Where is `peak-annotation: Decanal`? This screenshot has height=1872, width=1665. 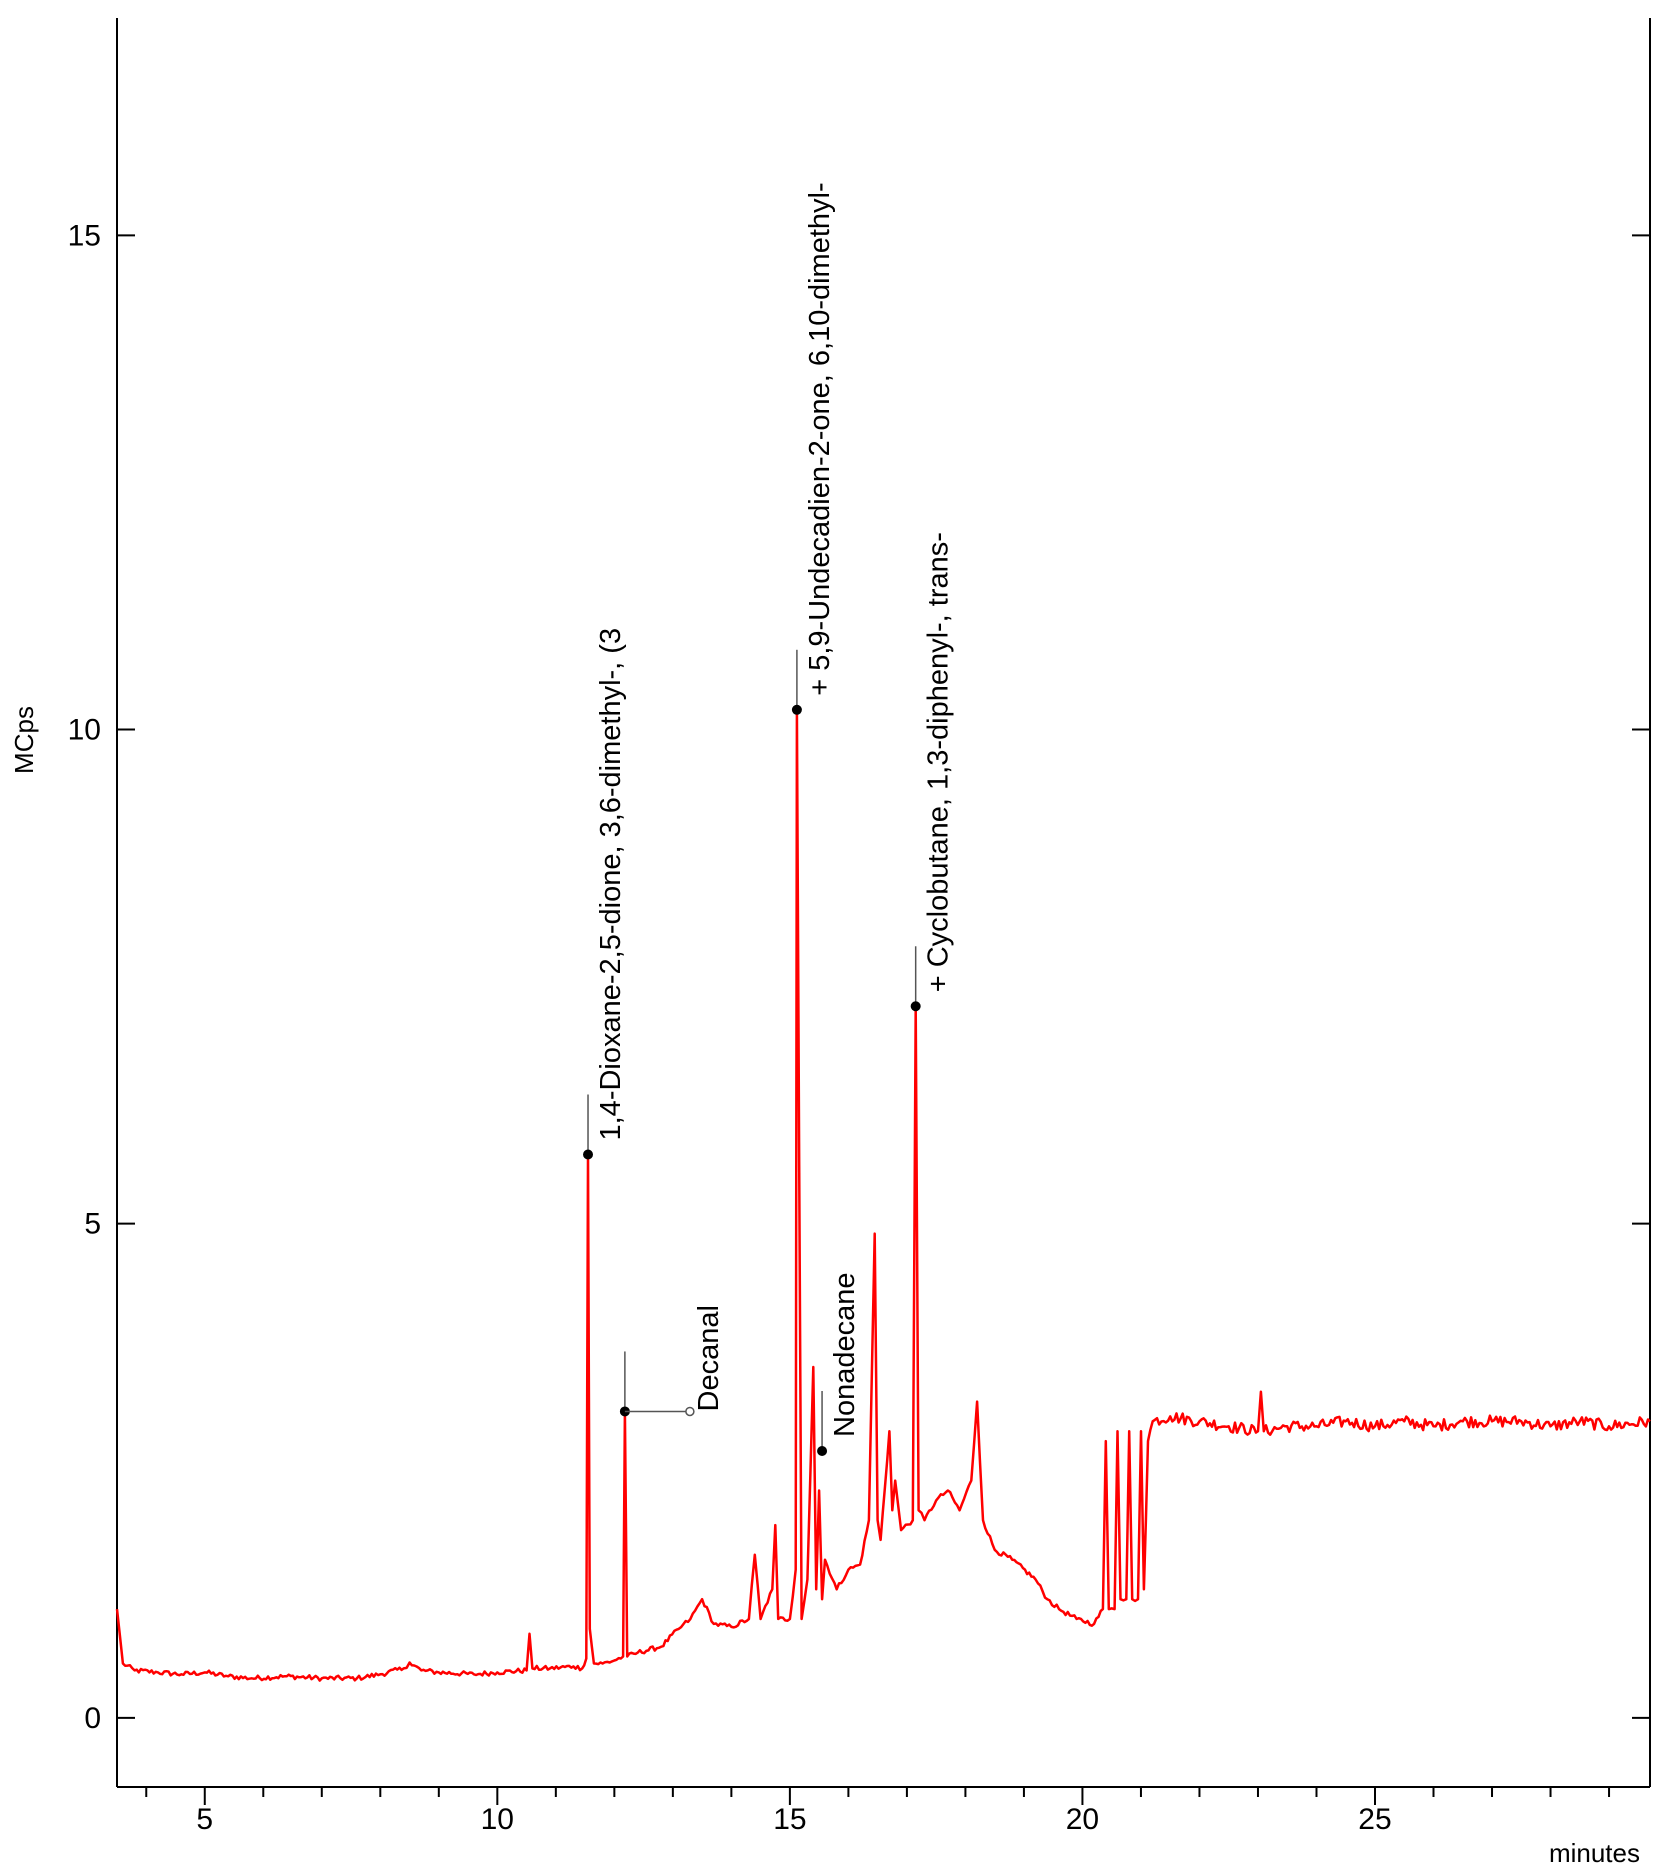 peak-annotation: Decanal is located at coordinates (672, 1361).